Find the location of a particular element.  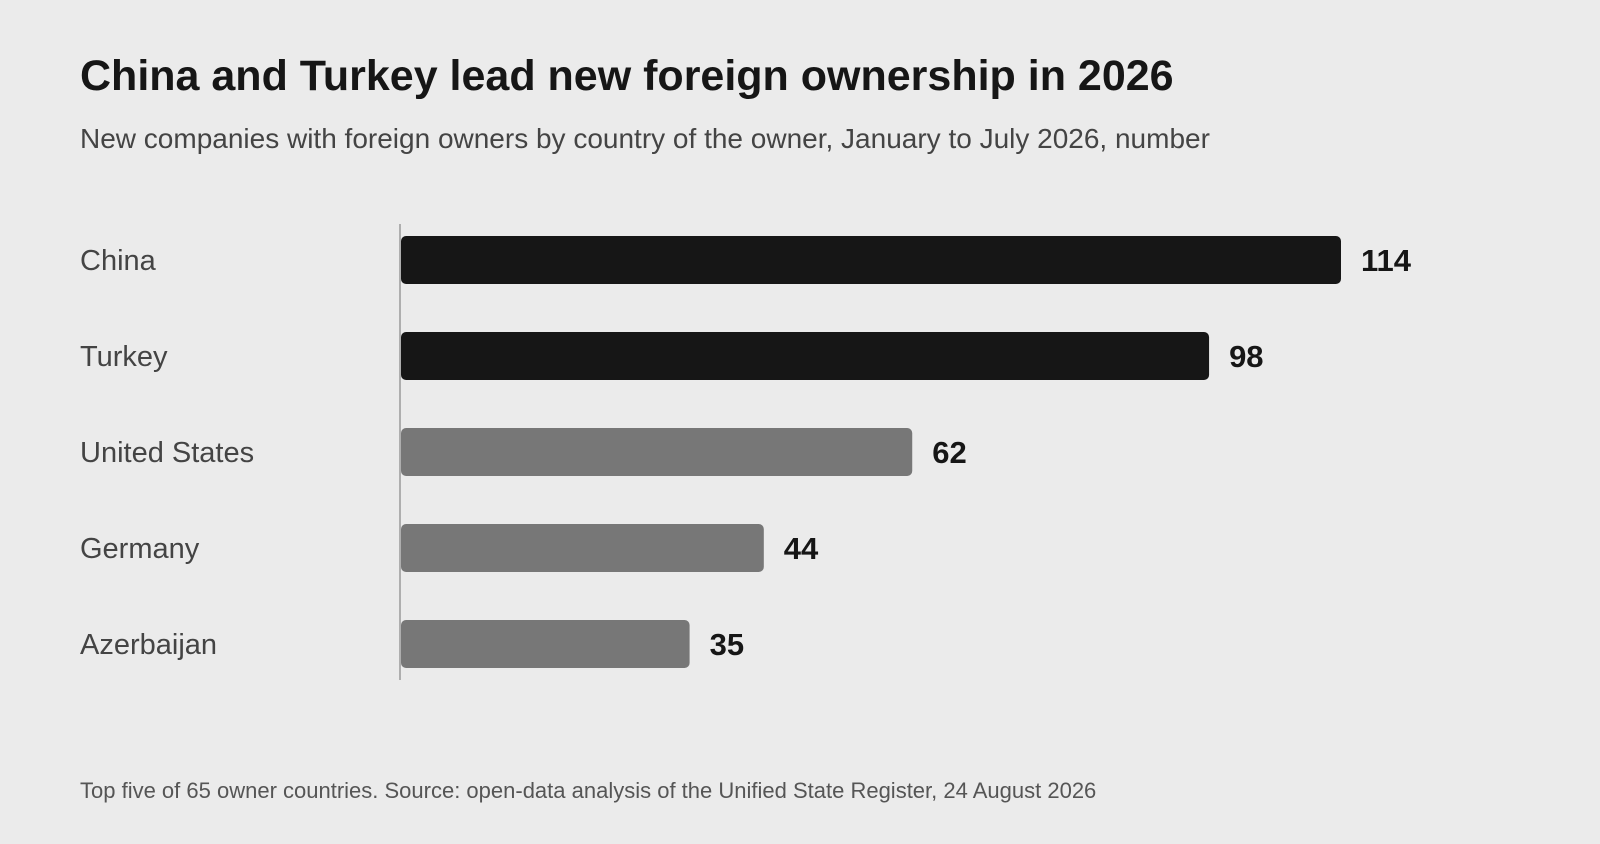

value-label-turkey: 98 is located at coordinates (1246, 356).